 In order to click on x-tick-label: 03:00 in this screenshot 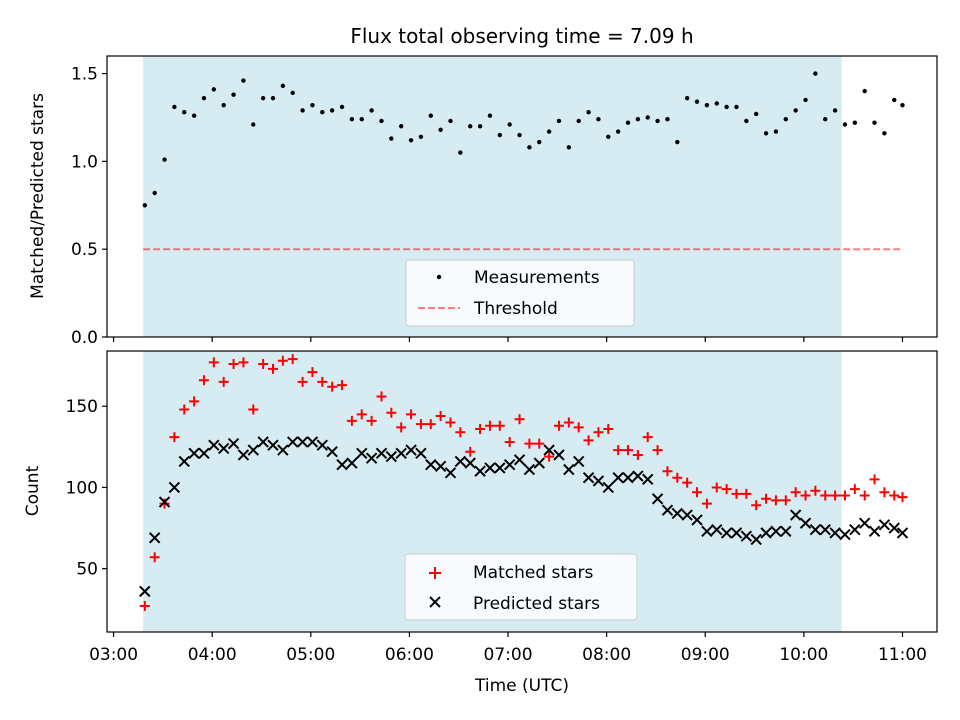, I will do `click(113, 655)`.